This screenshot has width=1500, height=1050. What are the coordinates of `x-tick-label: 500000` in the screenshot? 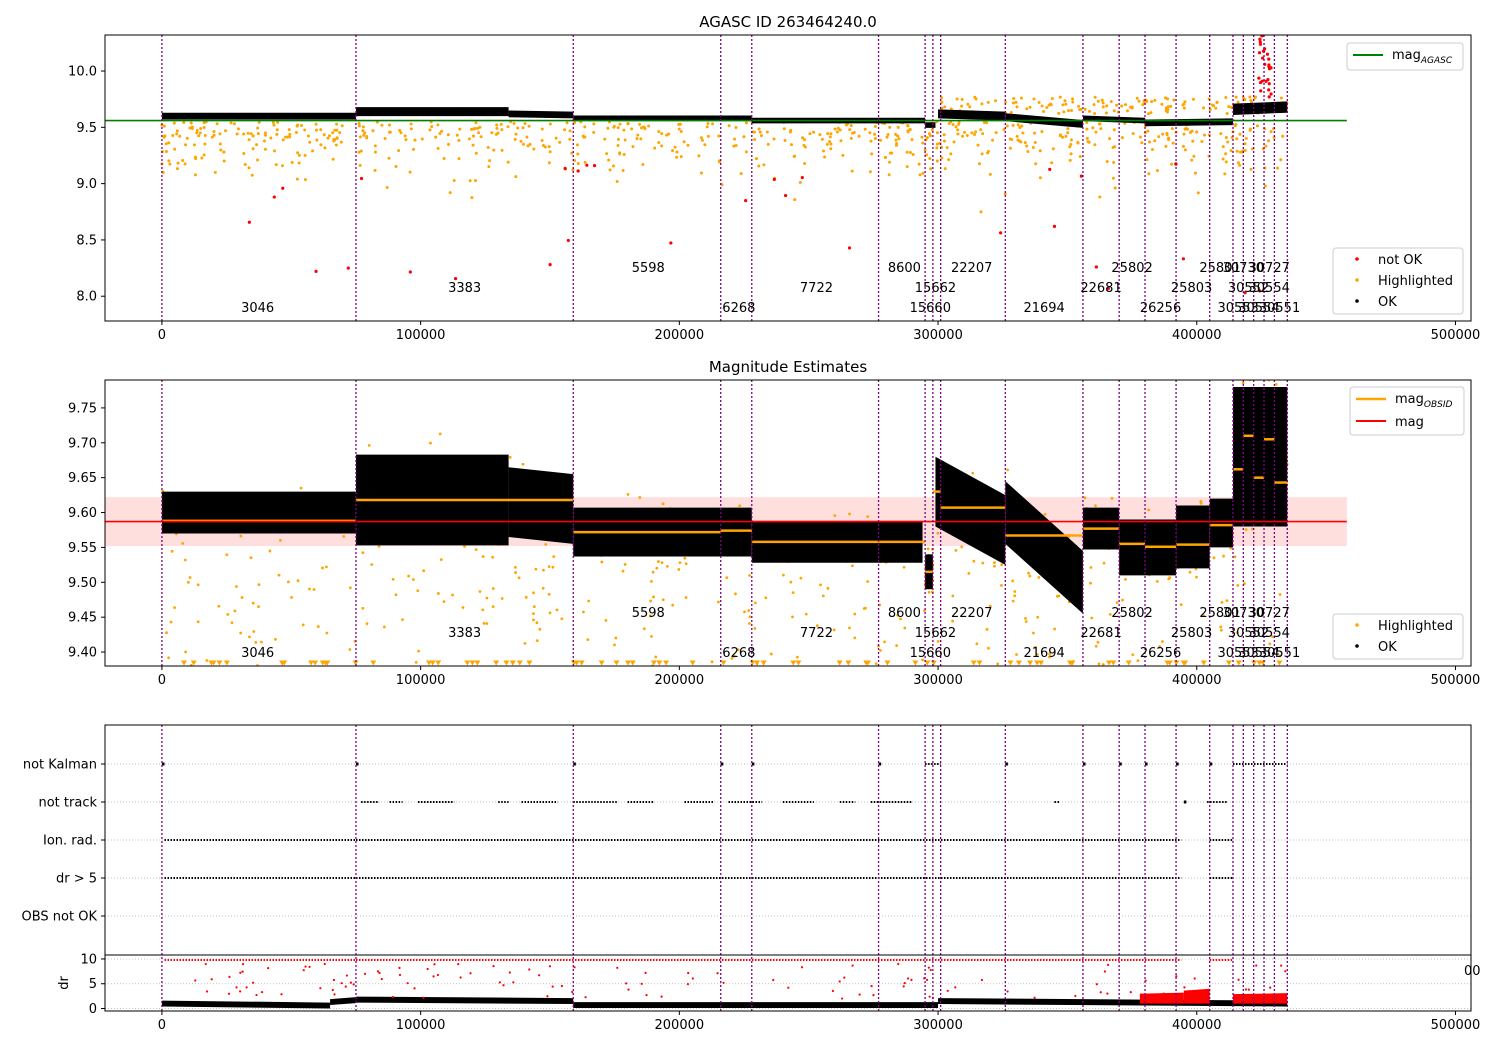 It's located at (1456, 680).